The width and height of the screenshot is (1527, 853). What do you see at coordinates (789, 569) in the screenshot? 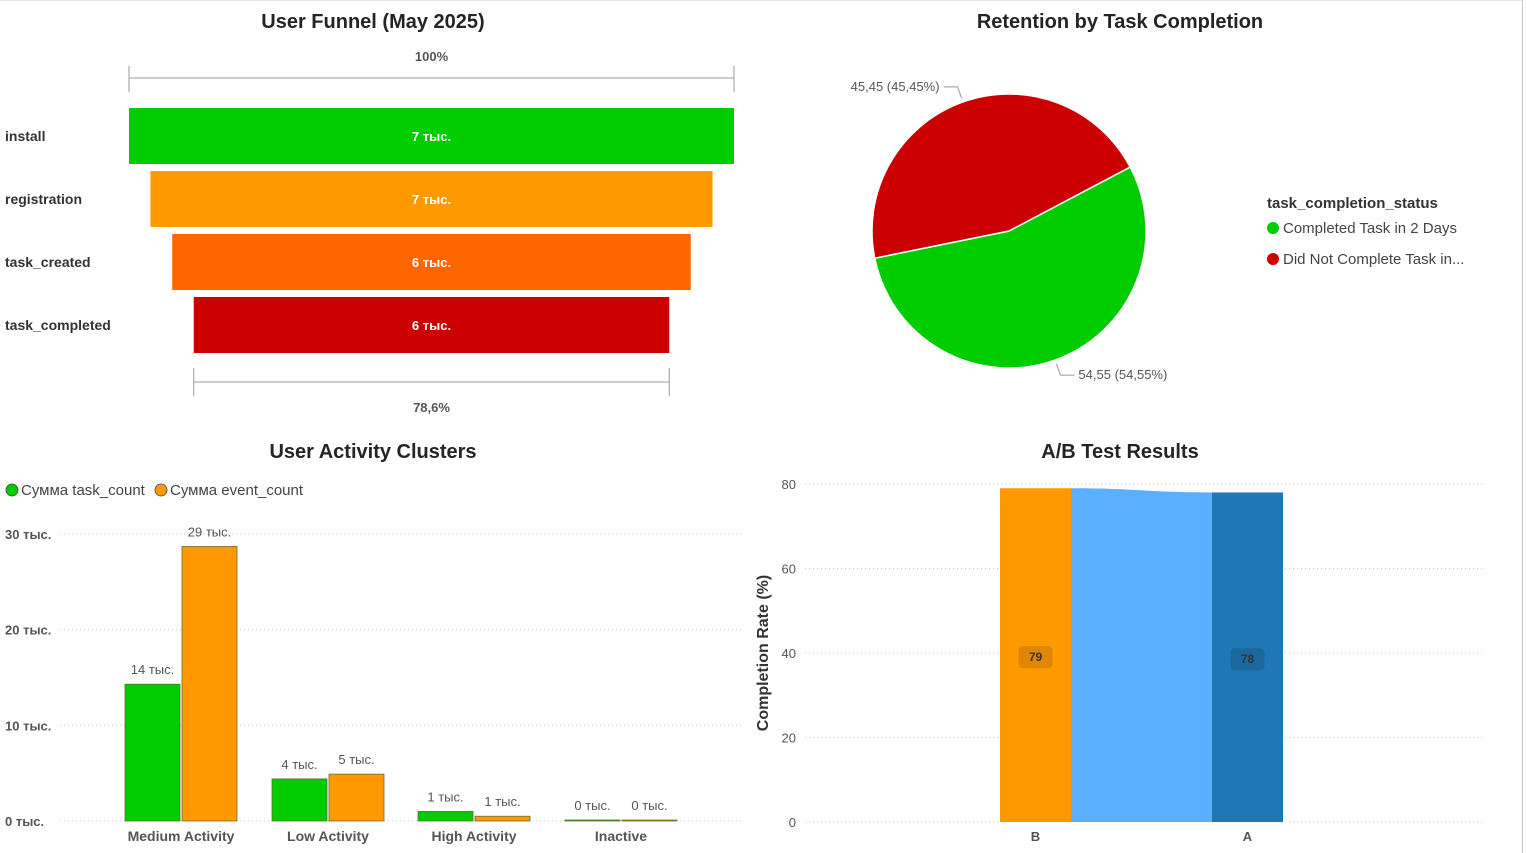
I see `ab-y-tick-label: 60` at bounding box center [789, 569].